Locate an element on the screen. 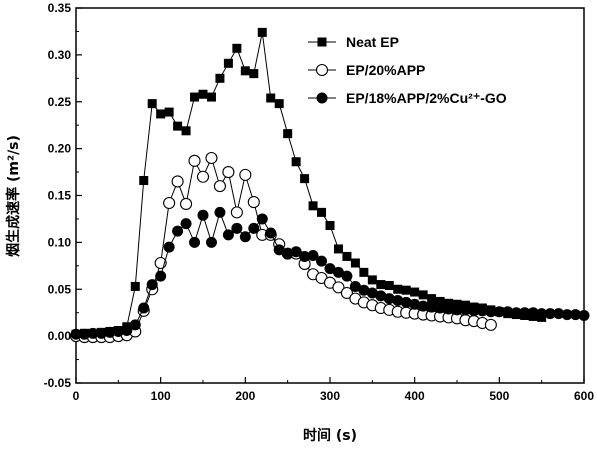 Image resolution: width=597 pixels, height=450 pixels. x-tick-label: 0 is located at coordinates (76, 396).